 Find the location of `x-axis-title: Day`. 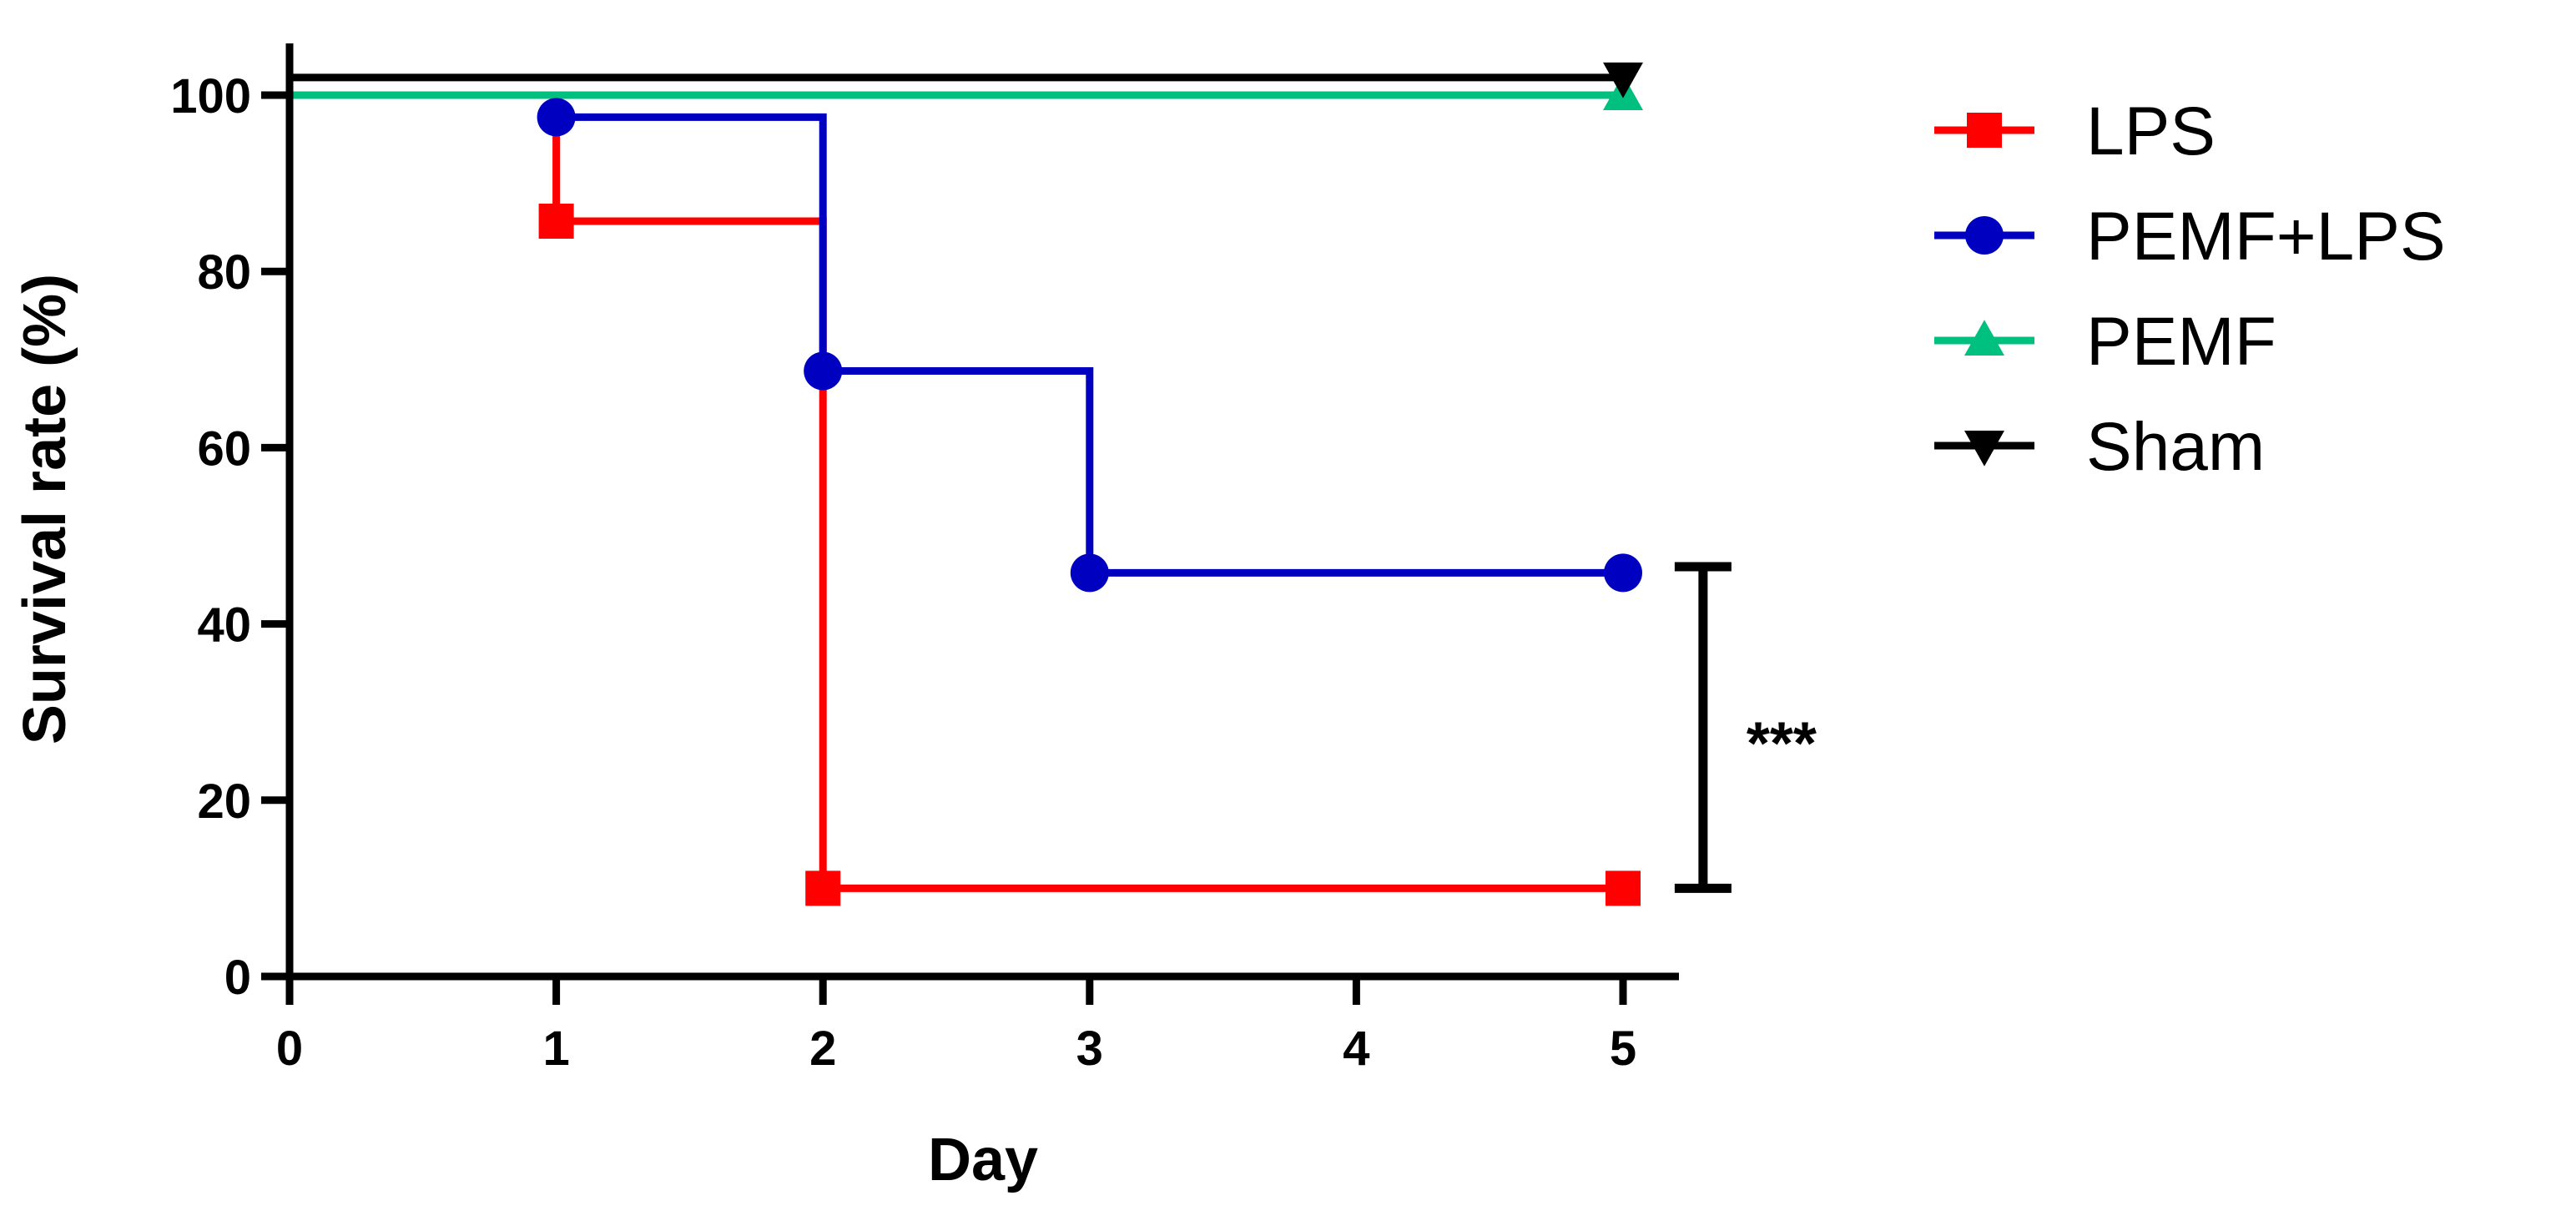

x-axis-title: Day is located at coordinates (983, 1160).